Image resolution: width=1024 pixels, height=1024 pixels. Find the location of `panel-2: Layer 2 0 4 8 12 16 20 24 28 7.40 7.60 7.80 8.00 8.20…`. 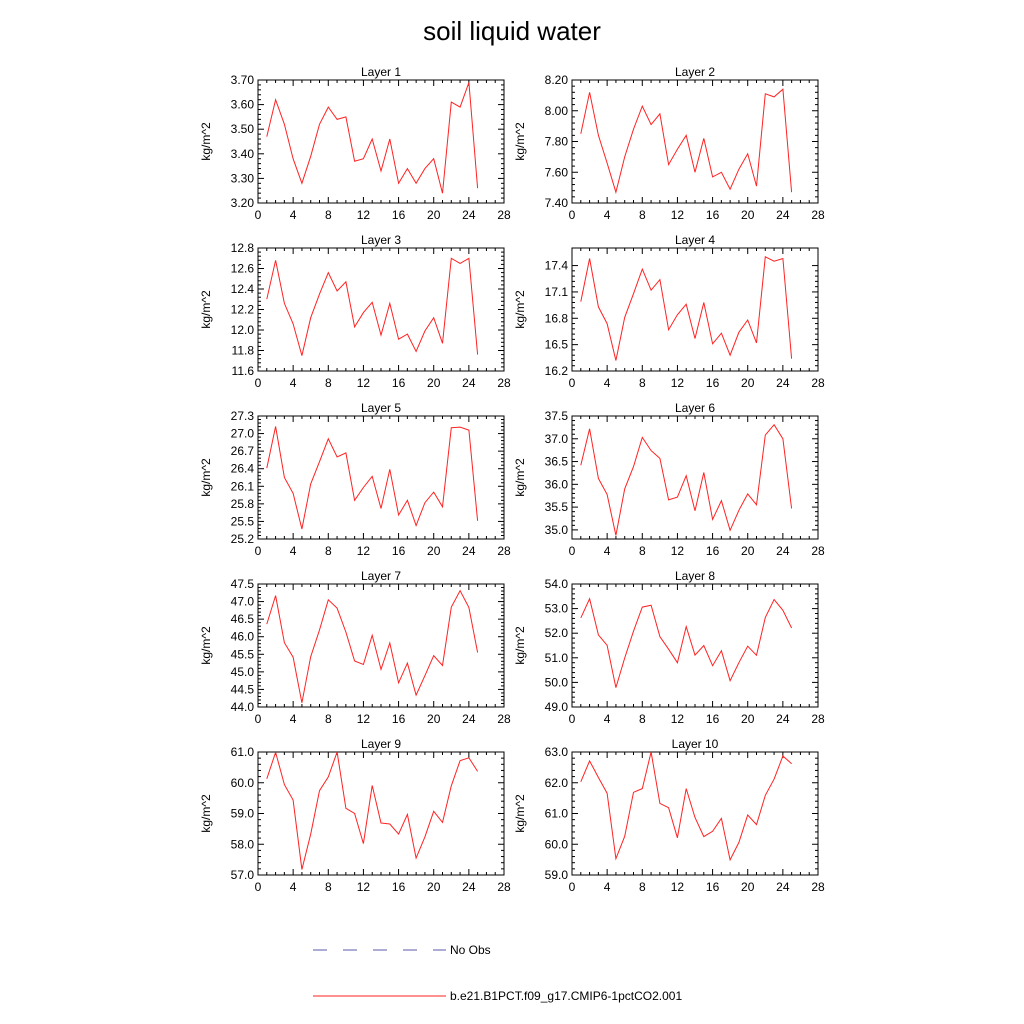

panel-2: Layer 2 0 4 8 12 16 20 24 28 7.40 7.60 7.80 8.00 8.20… is located at coordinates (669, 143).